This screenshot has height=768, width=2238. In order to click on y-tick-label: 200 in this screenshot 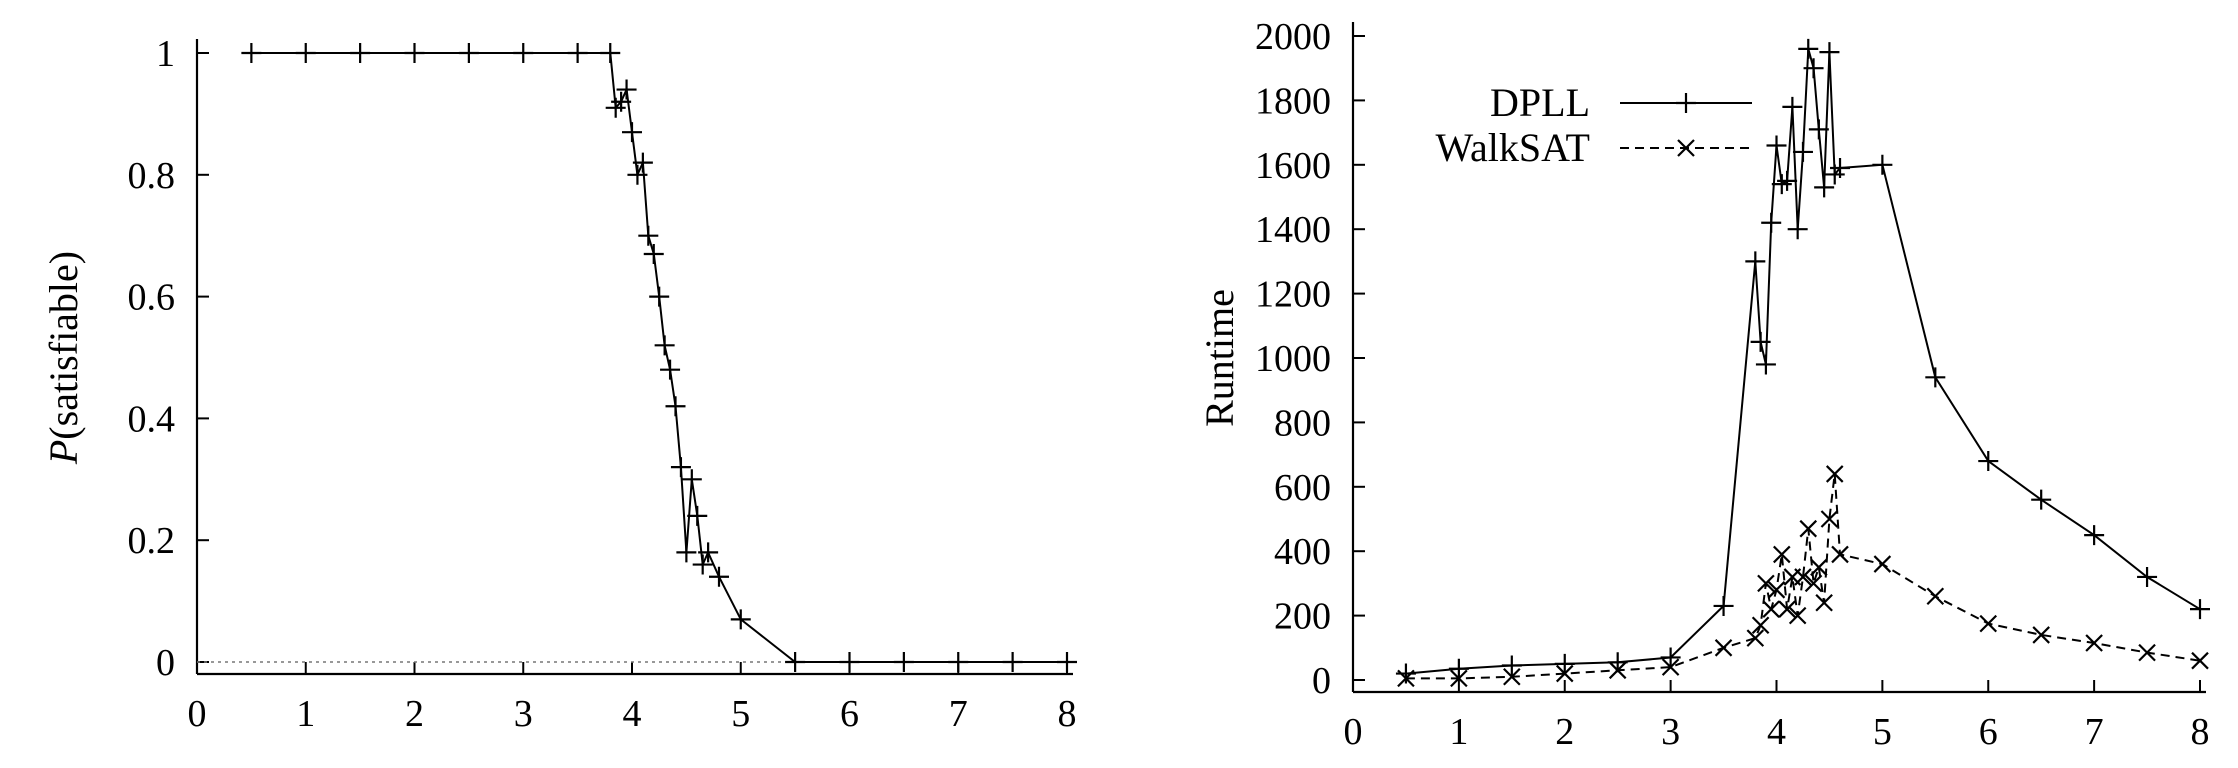, I will do `click(1302, 617)`.